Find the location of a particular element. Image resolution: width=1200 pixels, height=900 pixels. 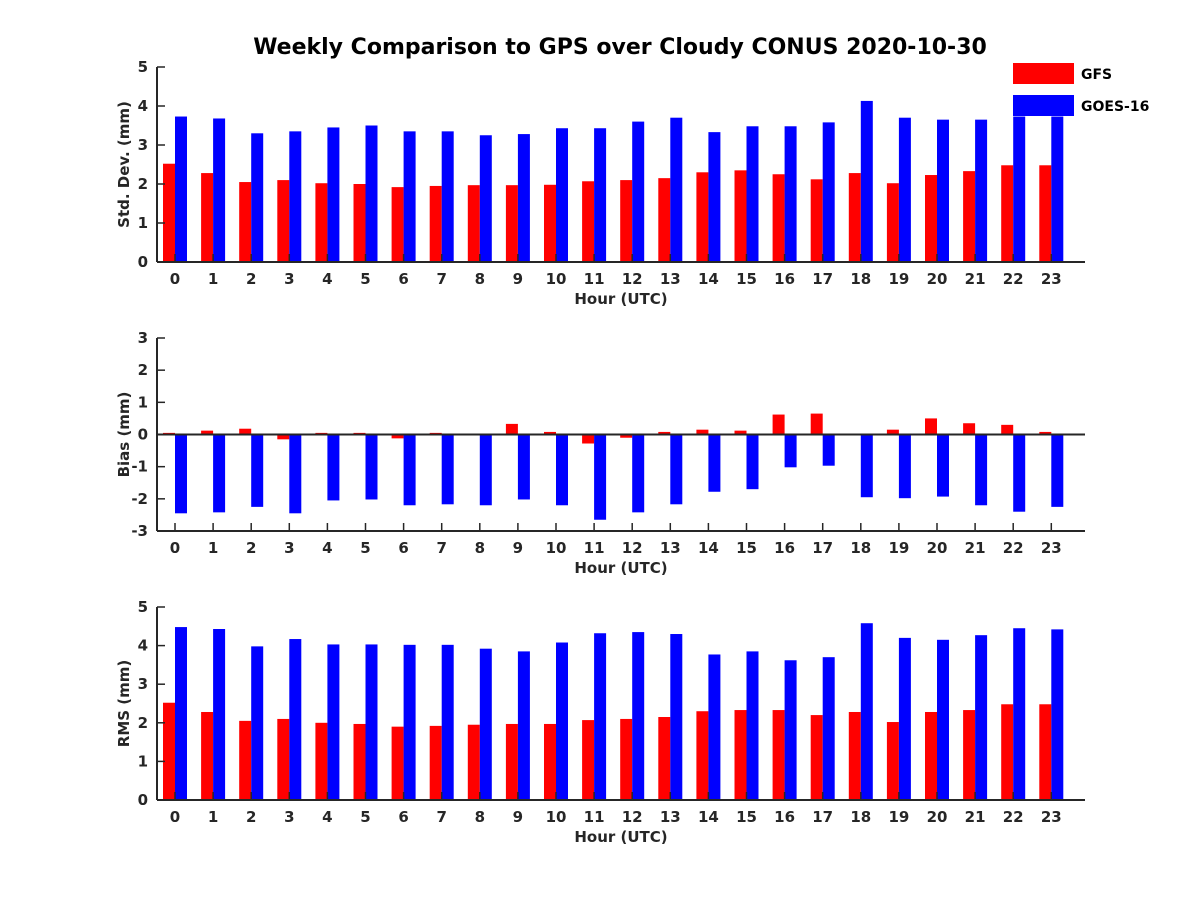

x-tick-label: 13 is located at coordinates (670, 279).